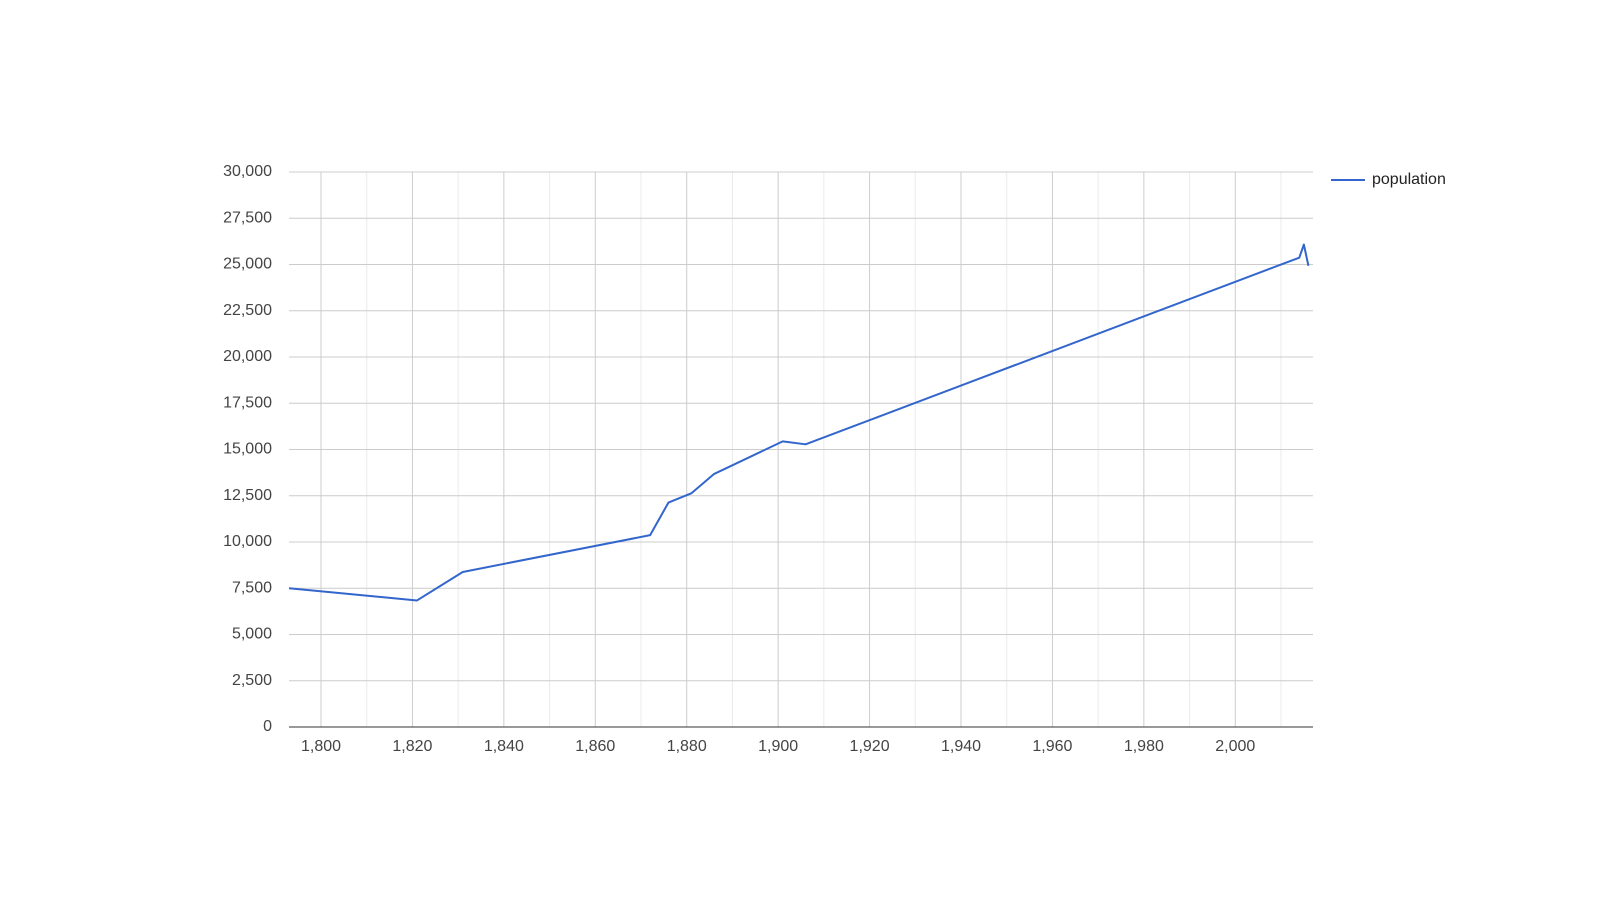 This screenshot has width=1600, height=900. Describe the element at coordinates (1052, 746) in the screenshot. I see `x-tick-label: 1,960` at that location.